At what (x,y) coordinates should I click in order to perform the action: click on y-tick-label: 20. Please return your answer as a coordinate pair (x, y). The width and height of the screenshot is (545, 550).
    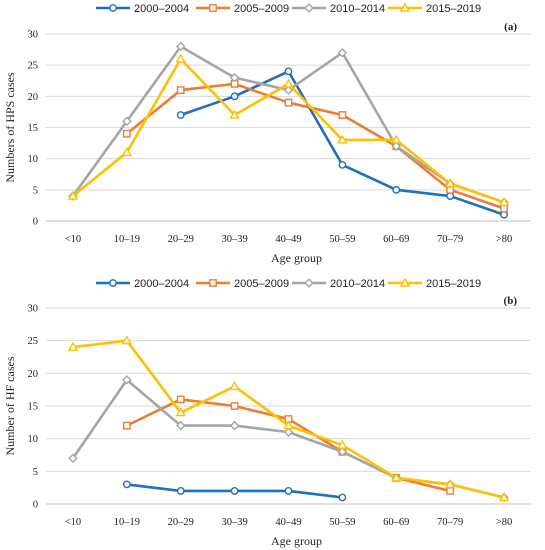
    Looking at the image, I should click on (33, 97).